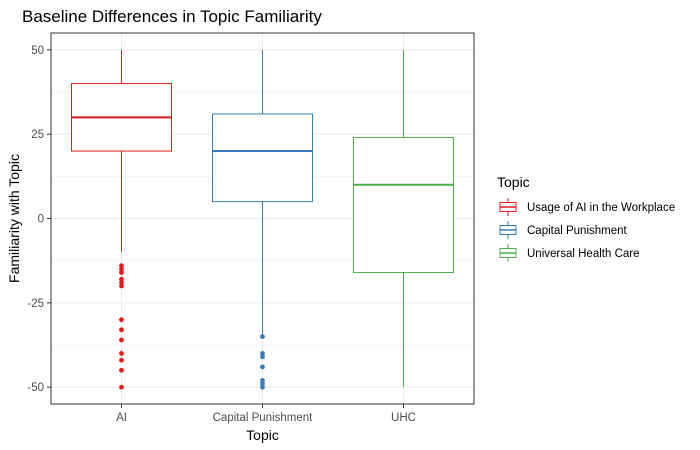 Image resolution: width=700 pixels, height=450 pixels. Describe the element at coordinates (513, 182) in the screenshot. I see `legend-title: Topic` at that location.